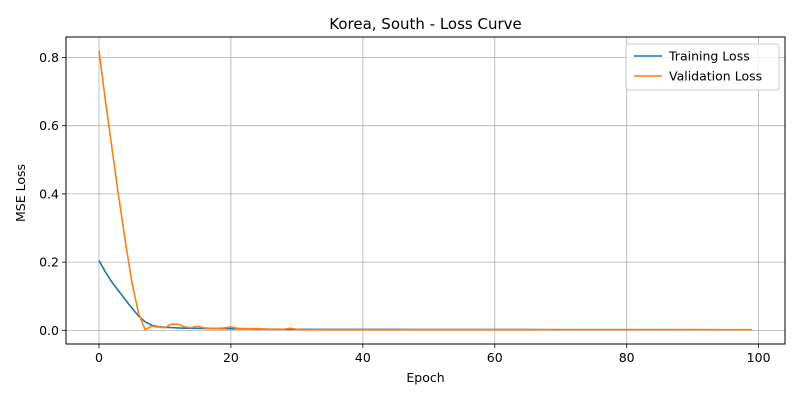 This screenshot has width=800, height=400. I want to click on y-tick-label: 0.2, so click(49, 262).